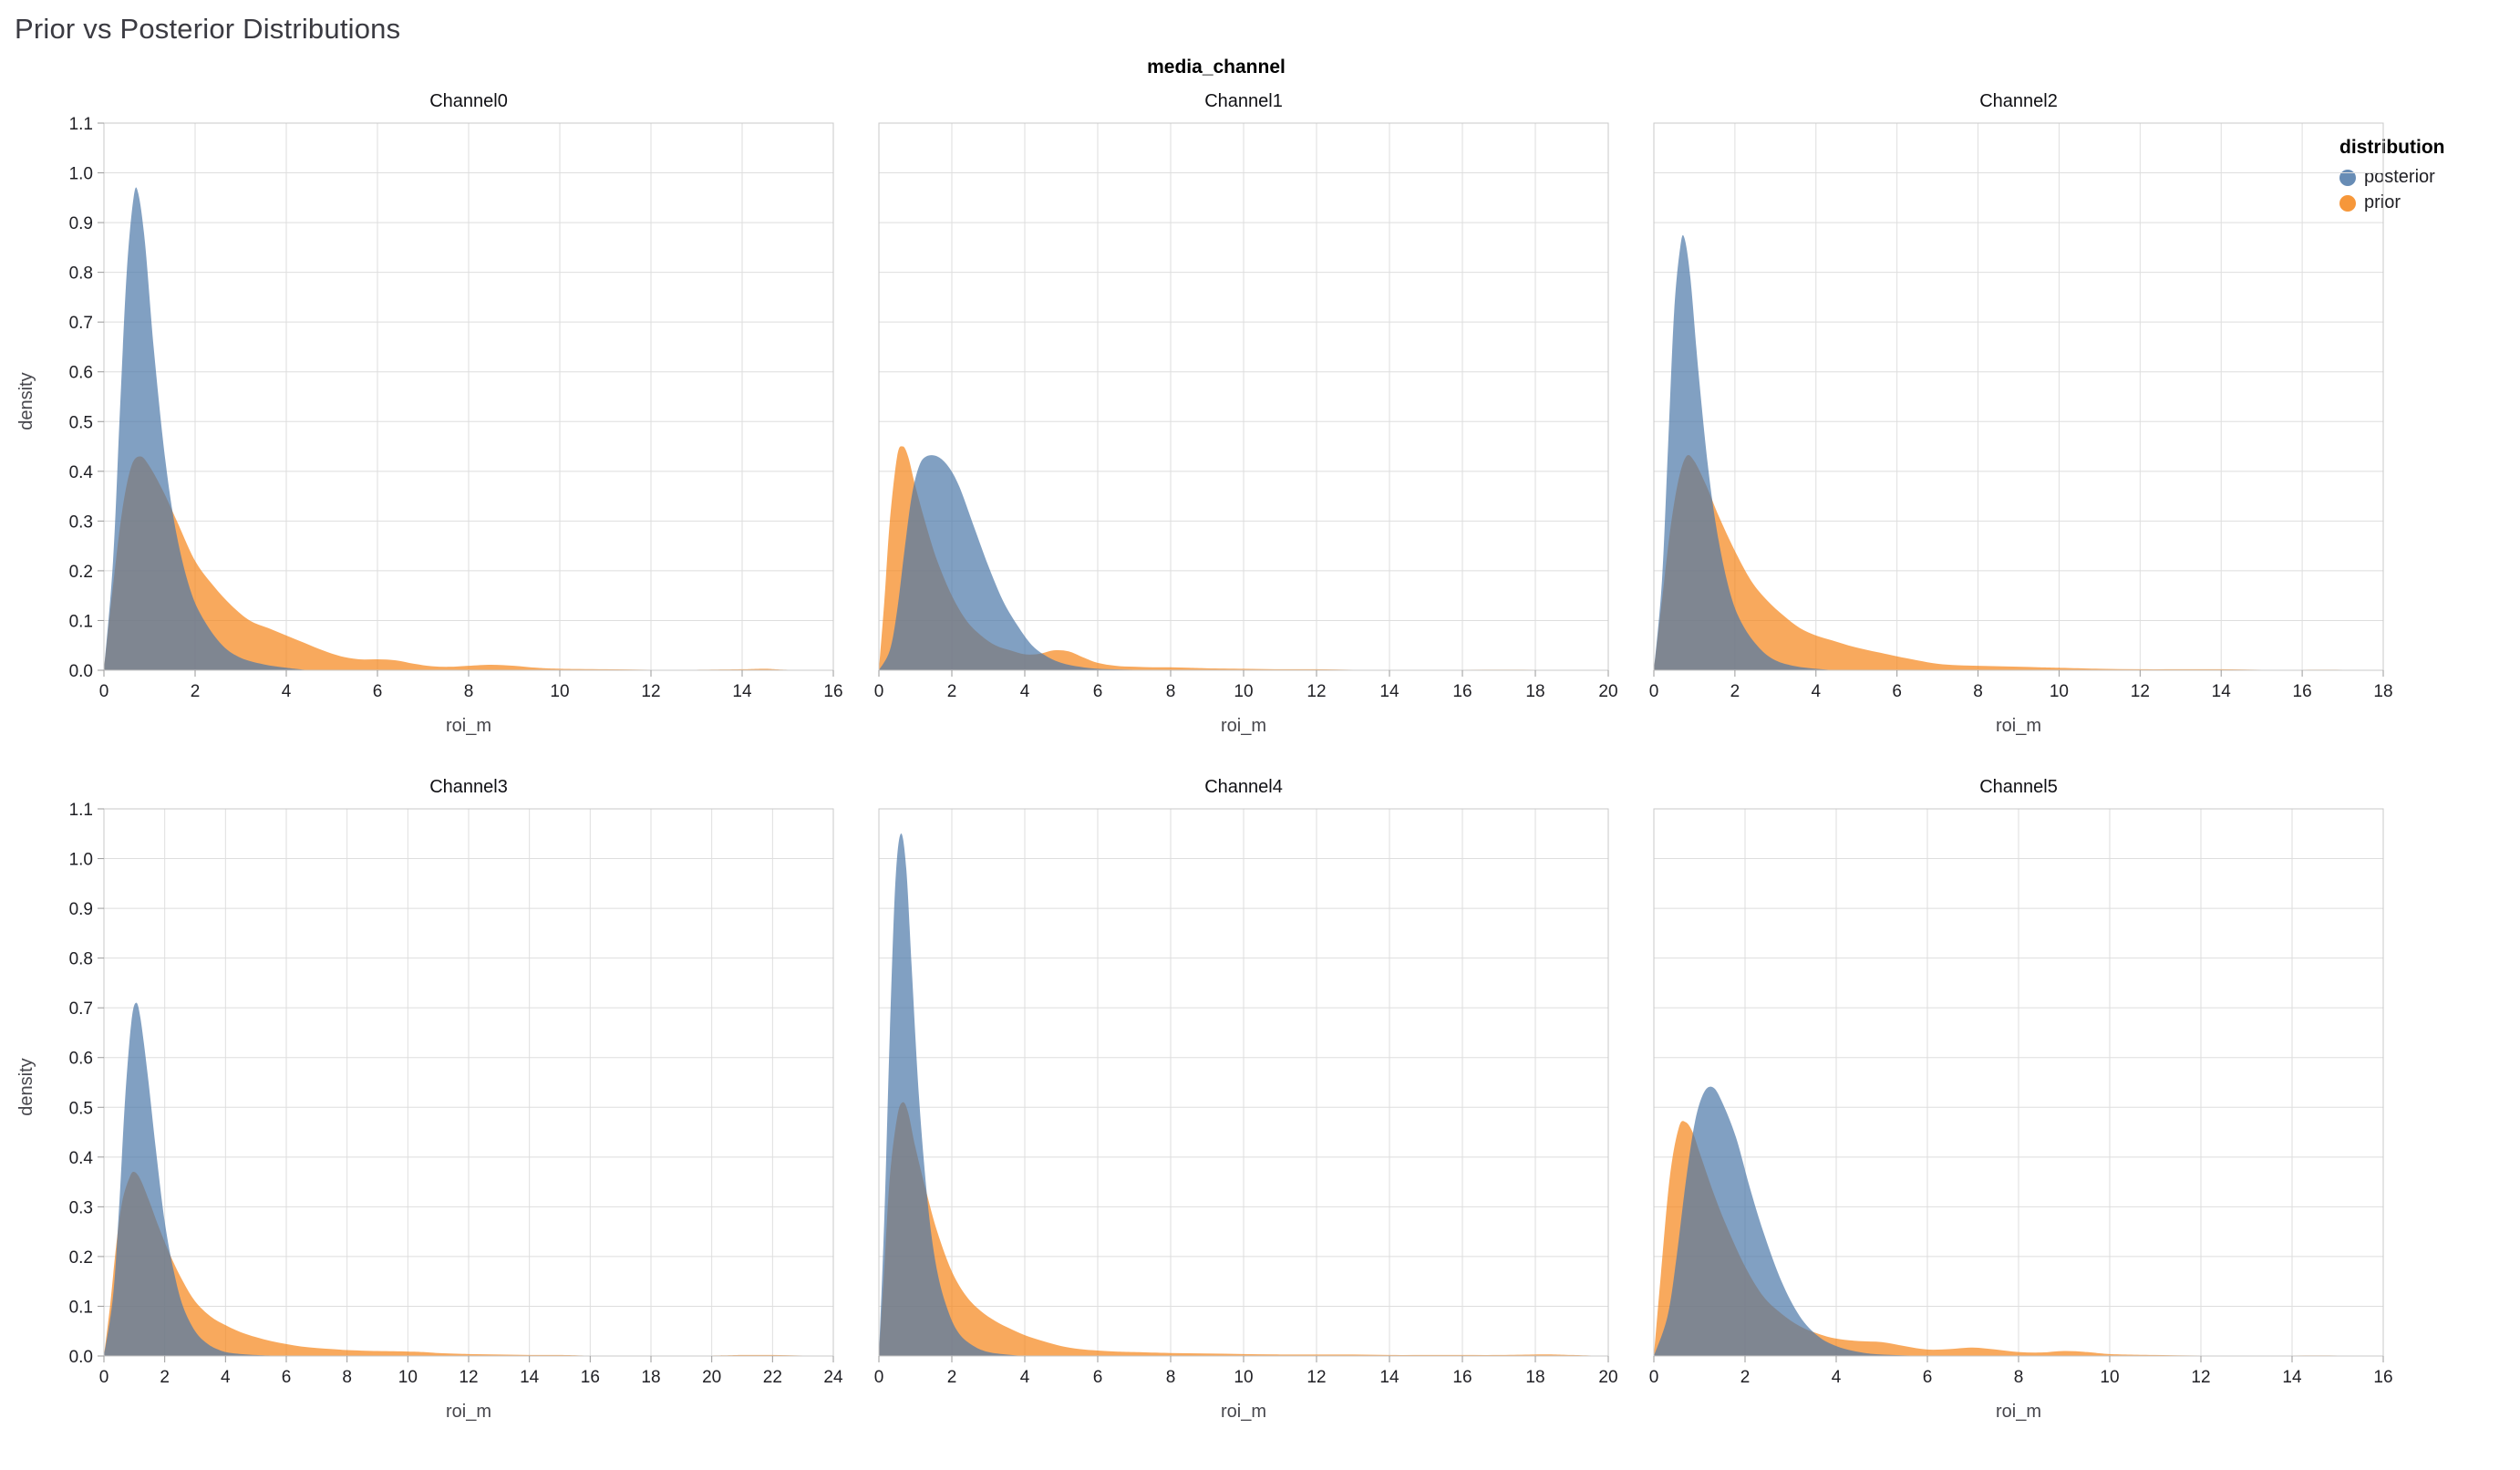 This screenshot has width=2520, height=1470. I want to click on facet-title: Channel2, so click(2019, 101).